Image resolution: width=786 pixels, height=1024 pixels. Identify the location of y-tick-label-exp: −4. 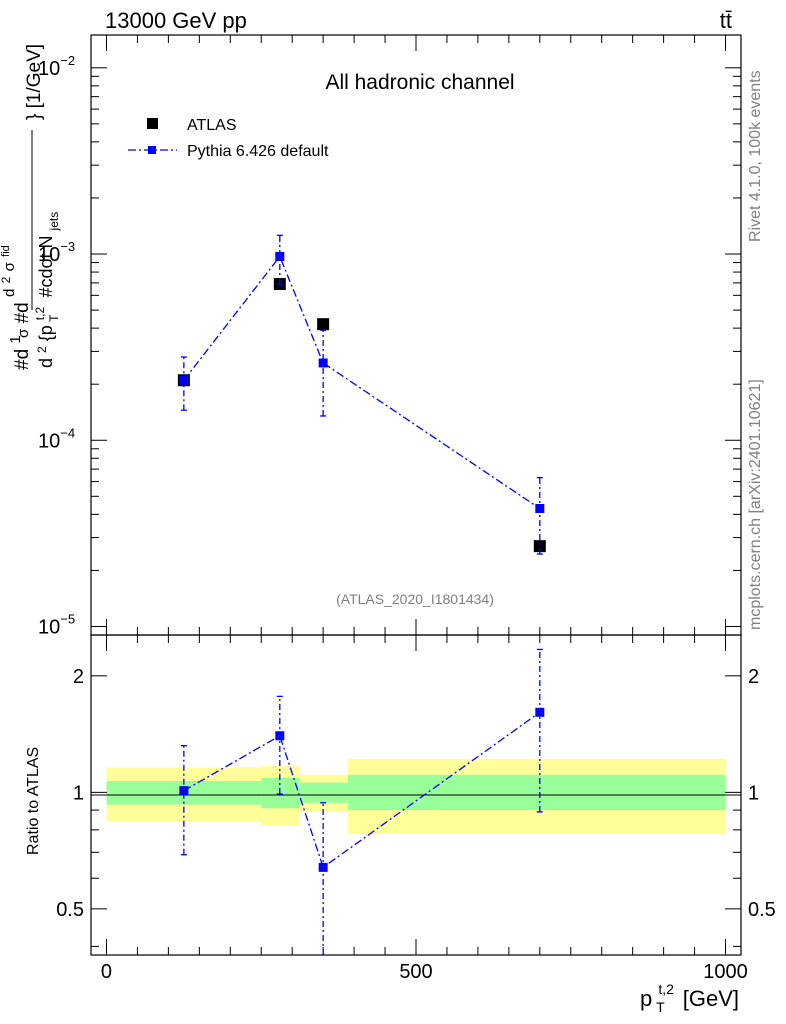
(67, 432).